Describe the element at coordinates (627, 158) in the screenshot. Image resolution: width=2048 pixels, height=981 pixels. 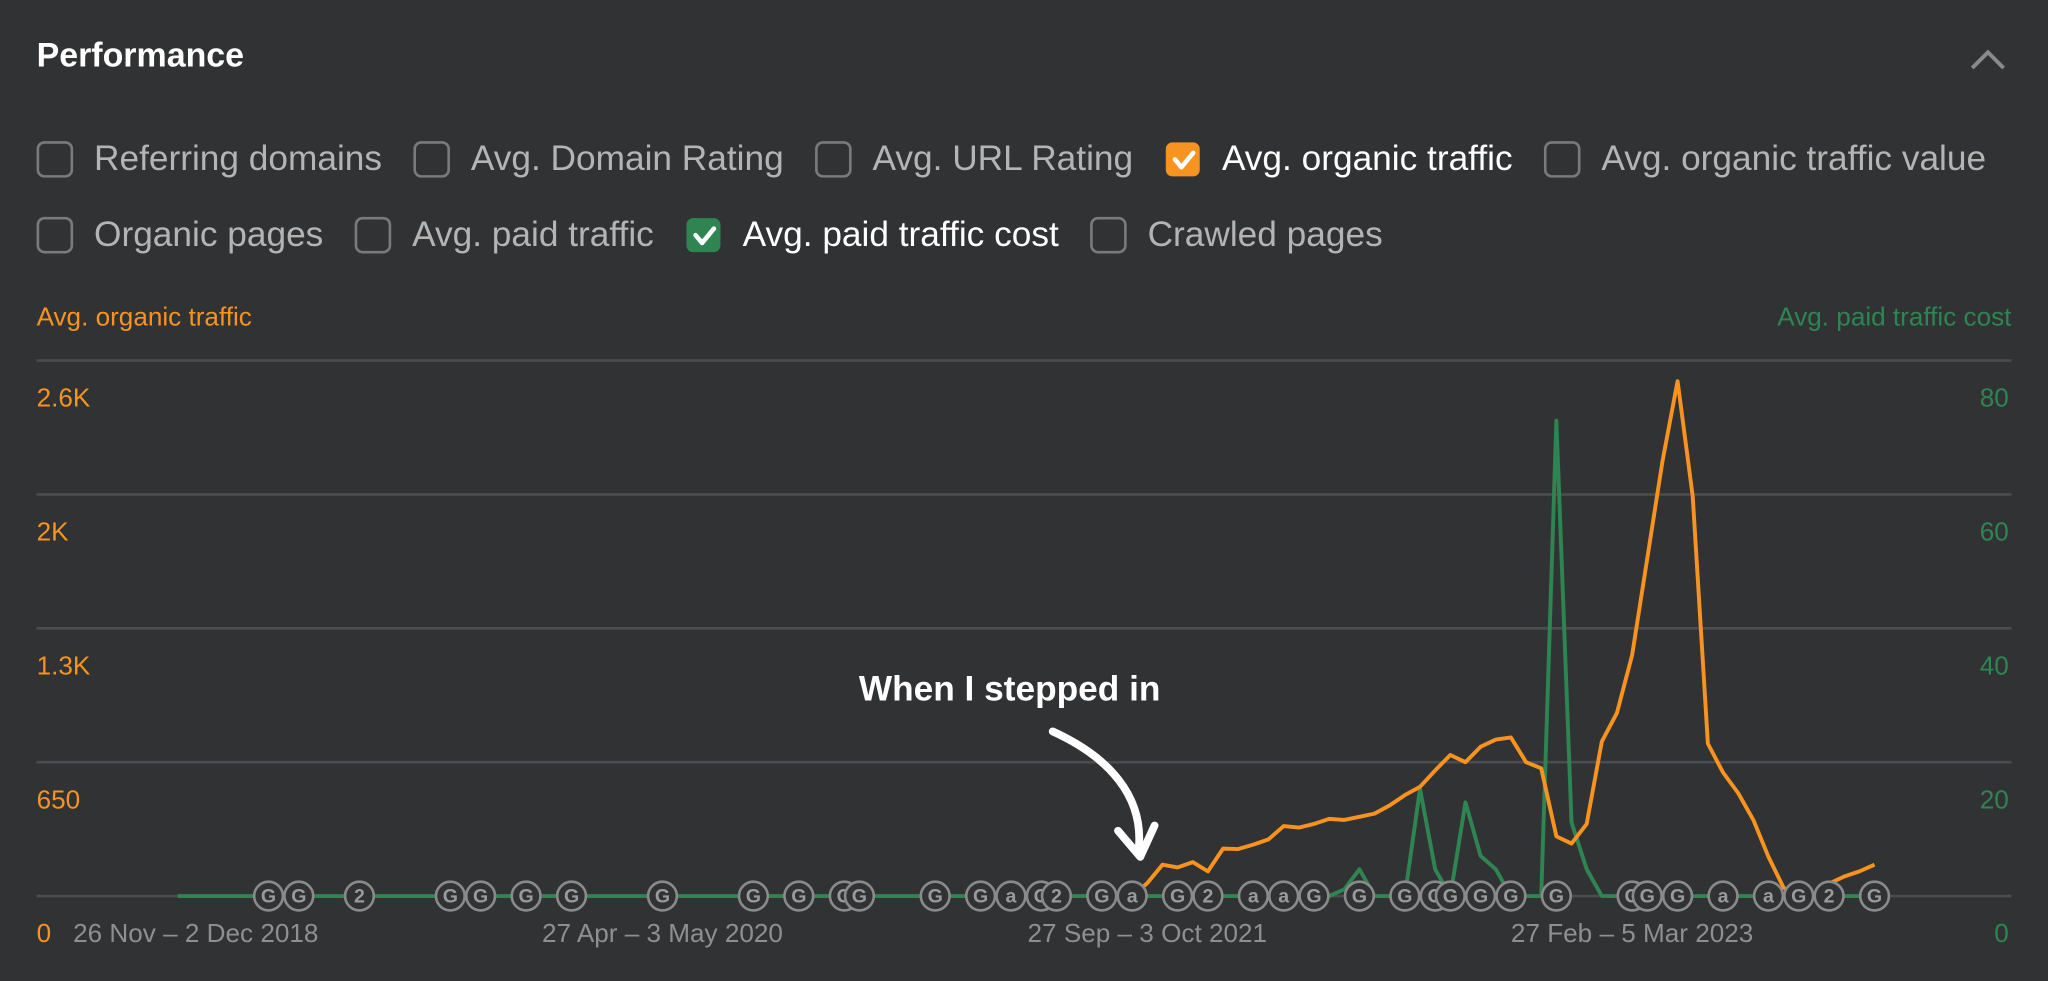
I see `toggle-label: Avg. Domain Rating` at that location.